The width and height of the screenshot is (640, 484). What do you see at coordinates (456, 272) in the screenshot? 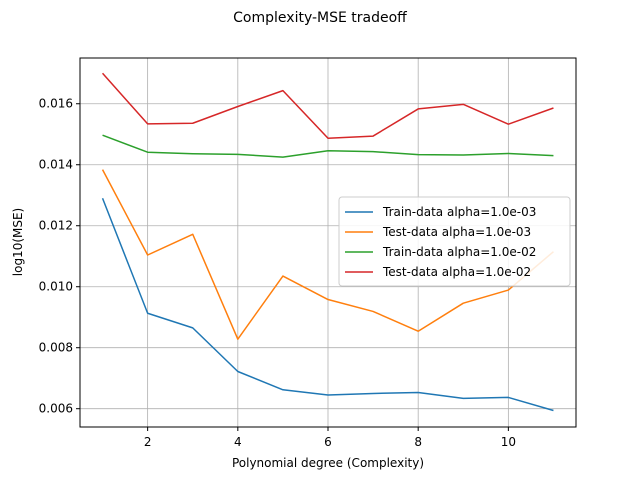
I see `legend-label-4: Test-data alpha=1.0e-02` at bounding box center [456, 272].